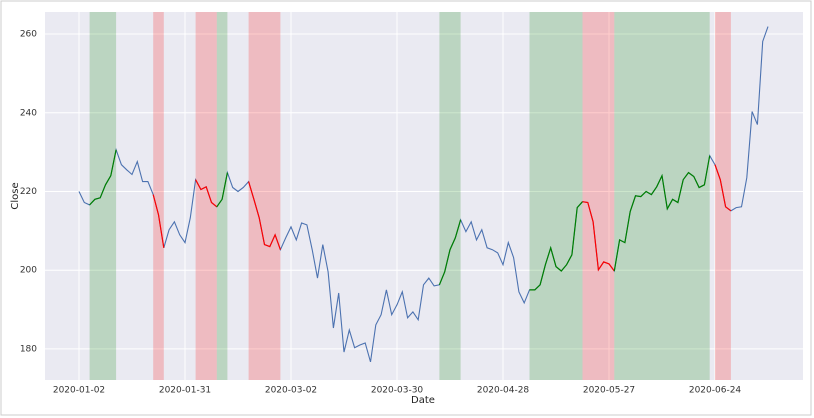  What do you see at coordinates (28, 271) in the screenshot?
I see `y-tick-label: 200` at bounding box center [28, 271].